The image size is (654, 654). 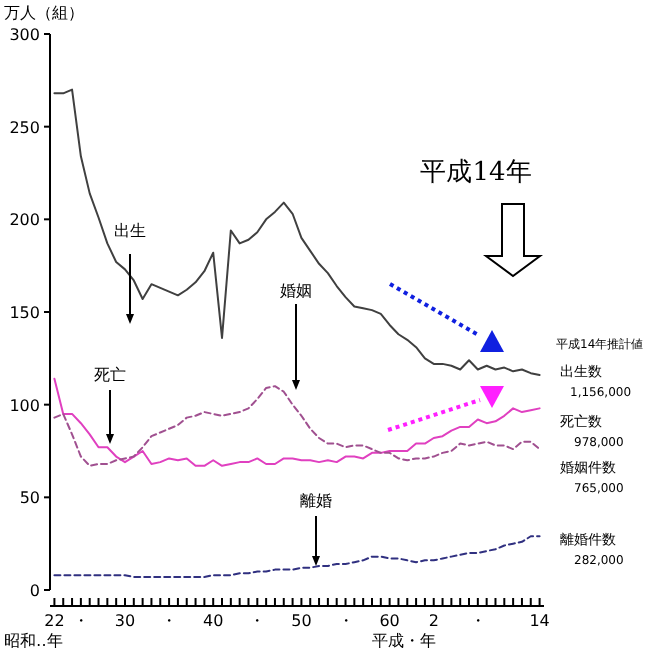 I want to click on x-axis-title: 昭和‥年, so click(x=33, y=641).